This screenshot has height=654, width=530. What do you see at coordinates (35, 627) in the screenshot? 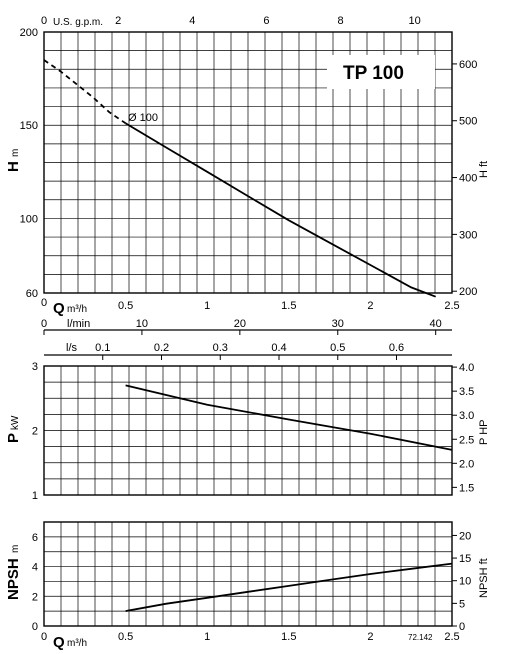
I see `npsh-tick-label: 0` at bounding box center [35, 627].